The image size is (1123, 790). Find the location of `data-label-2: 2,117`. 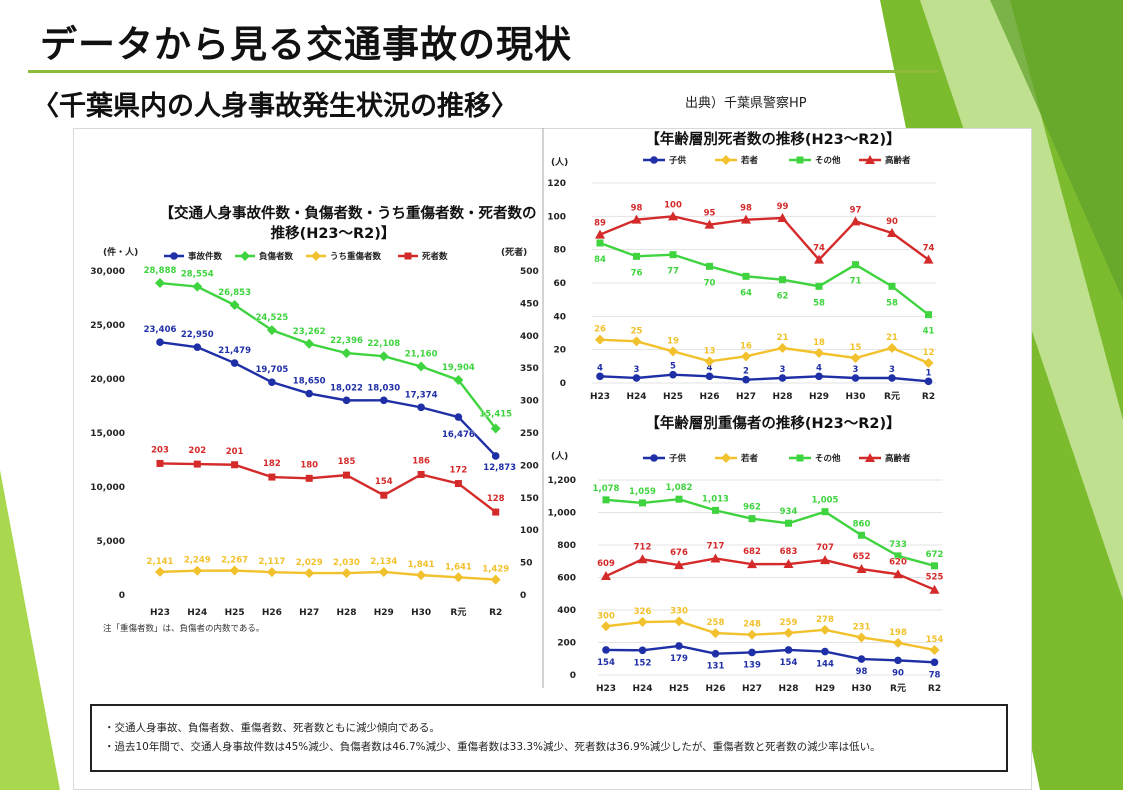

data-label-2: 2,117 is located at coordinates (271, 562).